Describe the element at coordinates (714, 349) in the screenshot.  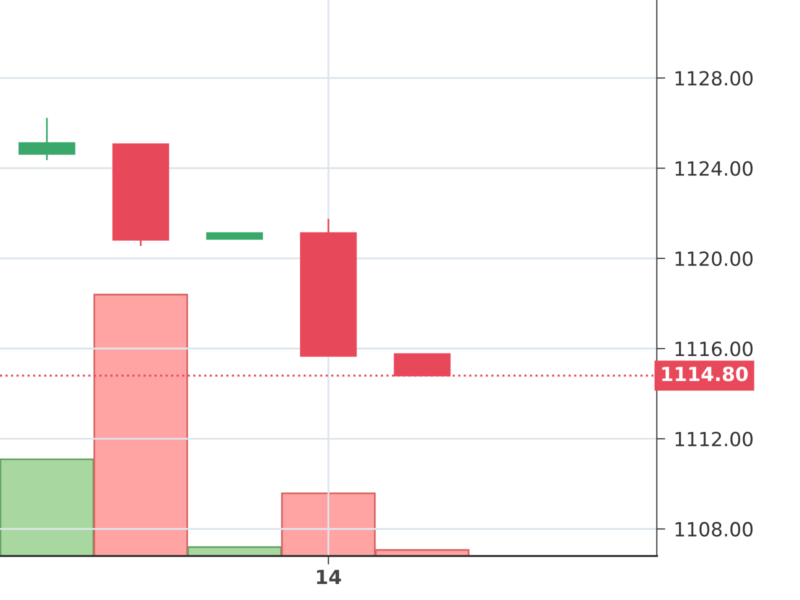
I see `y-tick-label: 1116.00` at that location.